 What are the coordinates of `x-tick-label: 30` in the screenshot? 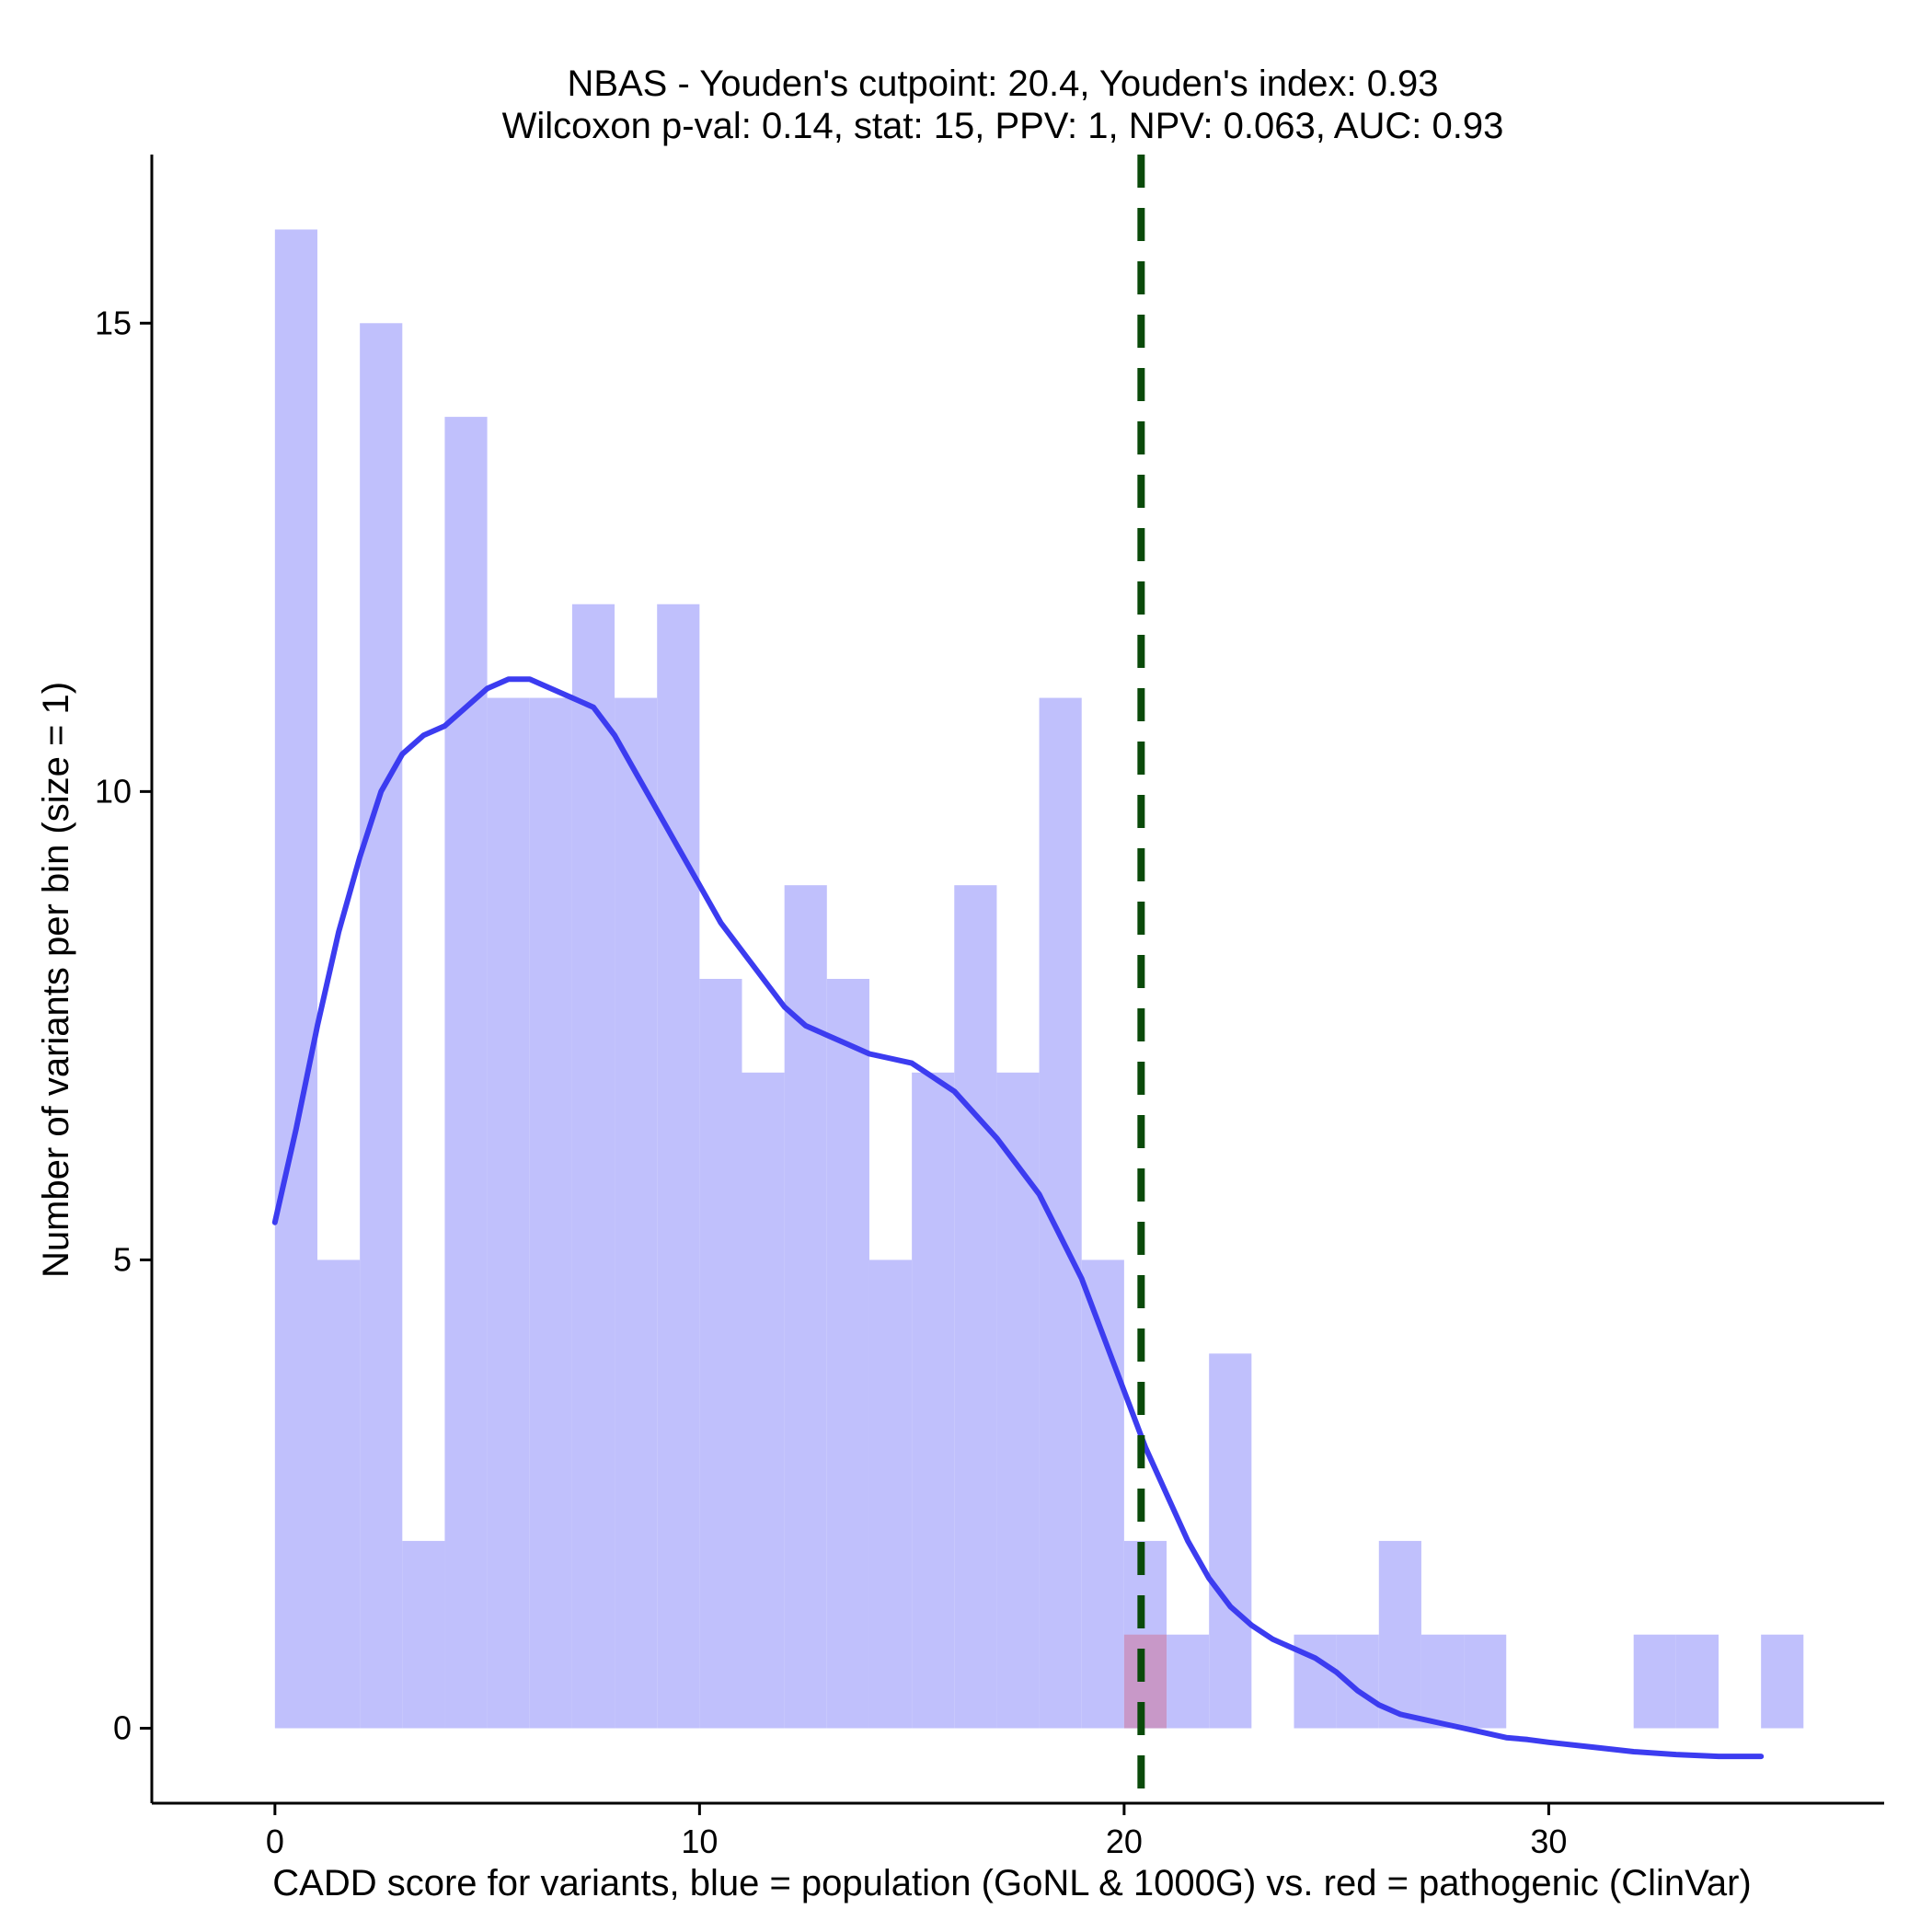 It's located at (1548, 1841).